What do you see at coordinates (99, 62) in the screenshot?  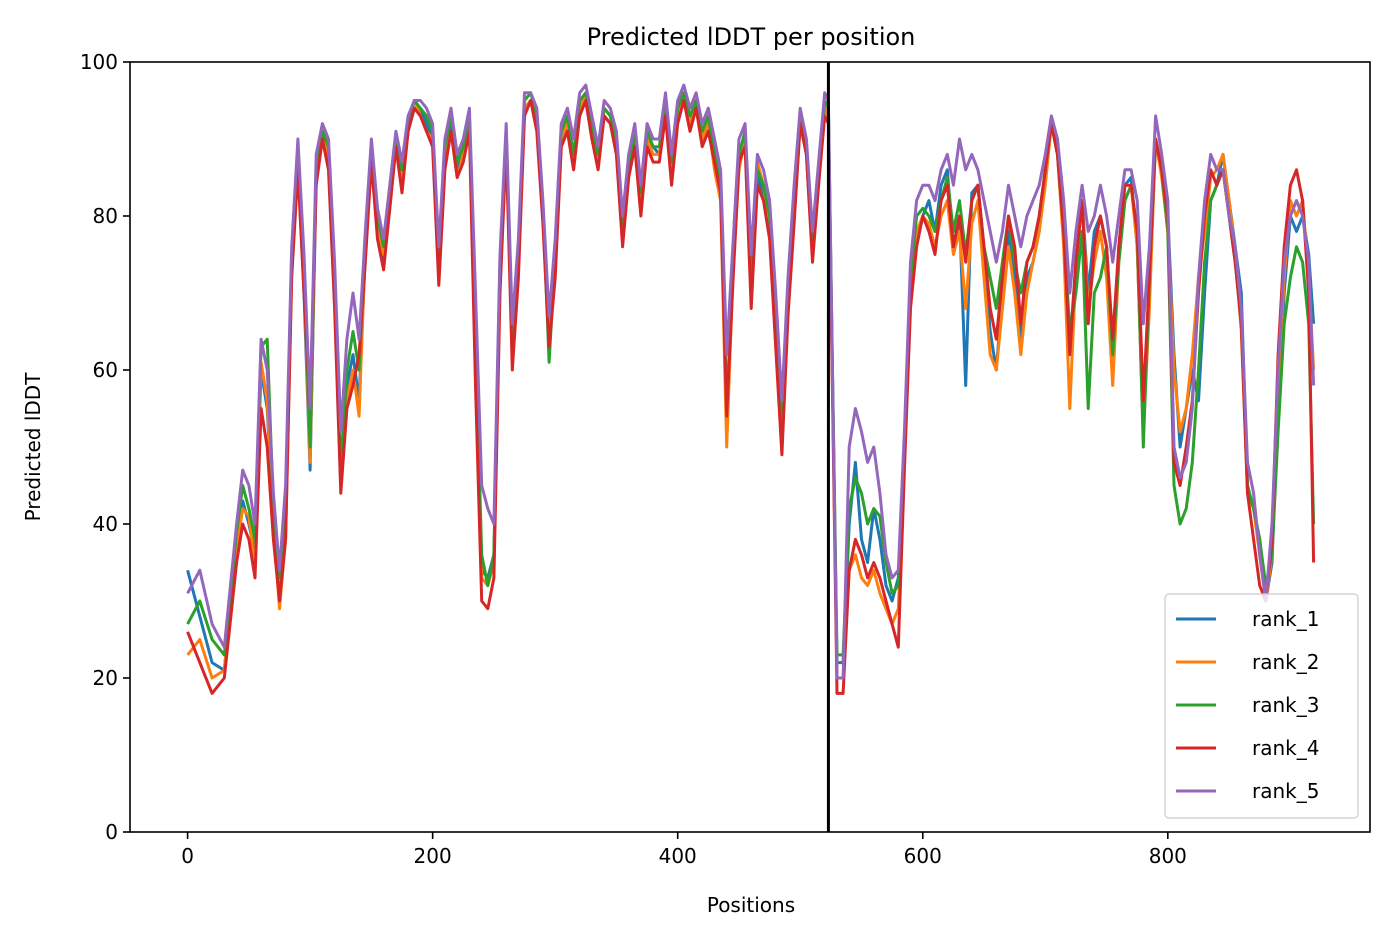 I see `y-tick-label: 100` at bounding box center [99, 62].